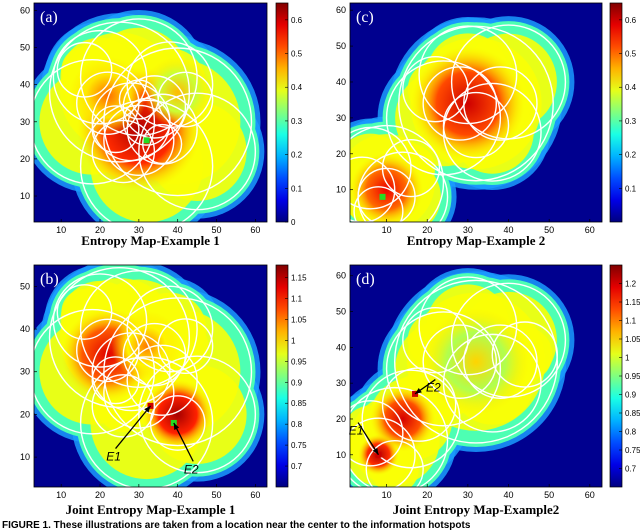  What do you see at coordinates (631, 87) in the screenshot?
I see `colorbar-tick-label: 0.4` at bounding box center [631, 87].